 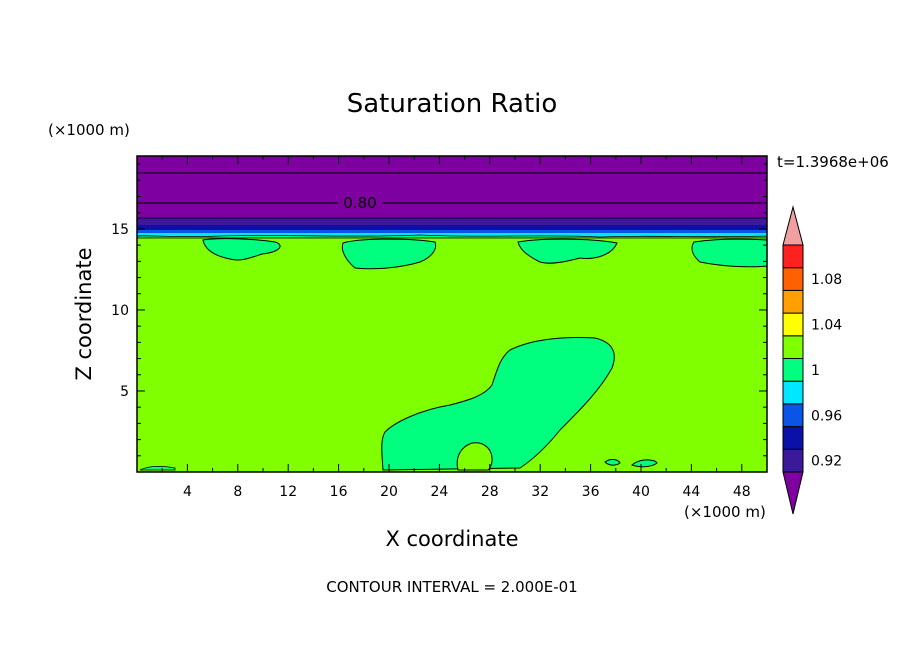 What do you see at coordinates (124, 392) in the screenshot?
I see `y-tick-label: 5` at bounding box center [124, 392].